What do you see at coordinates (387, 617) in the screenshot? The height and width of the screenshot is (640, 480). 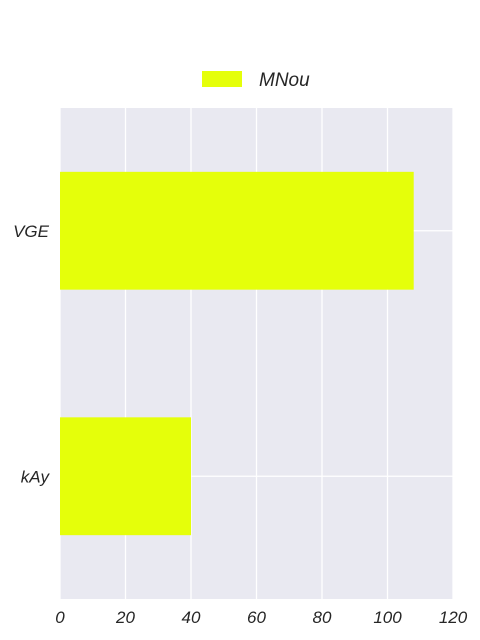 I see `x-tick-label-100: 100` at bounding box center [387, 617].